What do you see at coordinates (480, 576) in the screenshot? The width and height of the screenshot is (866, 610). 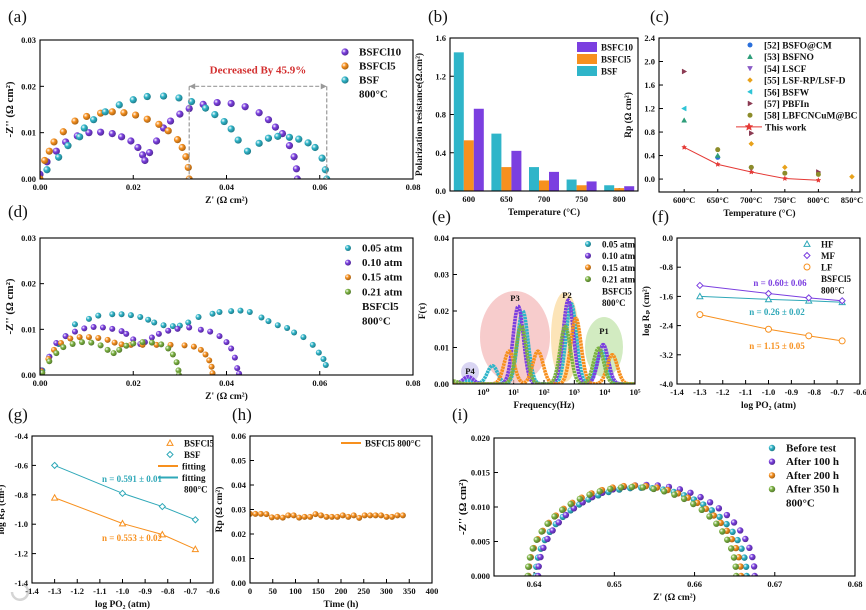 I see `y-tick-label: 0.000` at bounding box center [480, 576].